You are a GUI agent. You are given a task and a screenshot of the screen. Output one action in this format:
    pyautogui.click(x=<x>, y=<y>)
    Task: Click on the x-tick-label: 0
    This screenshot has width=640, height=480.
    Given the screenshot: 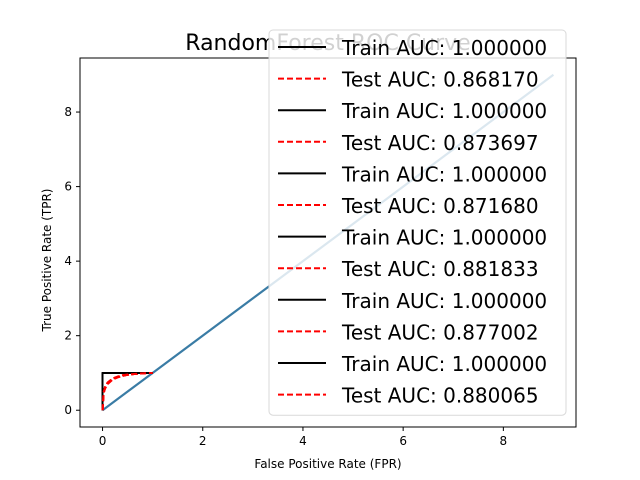 What is the action you would take?
    pyautogui.click(x=103, y=441)
    